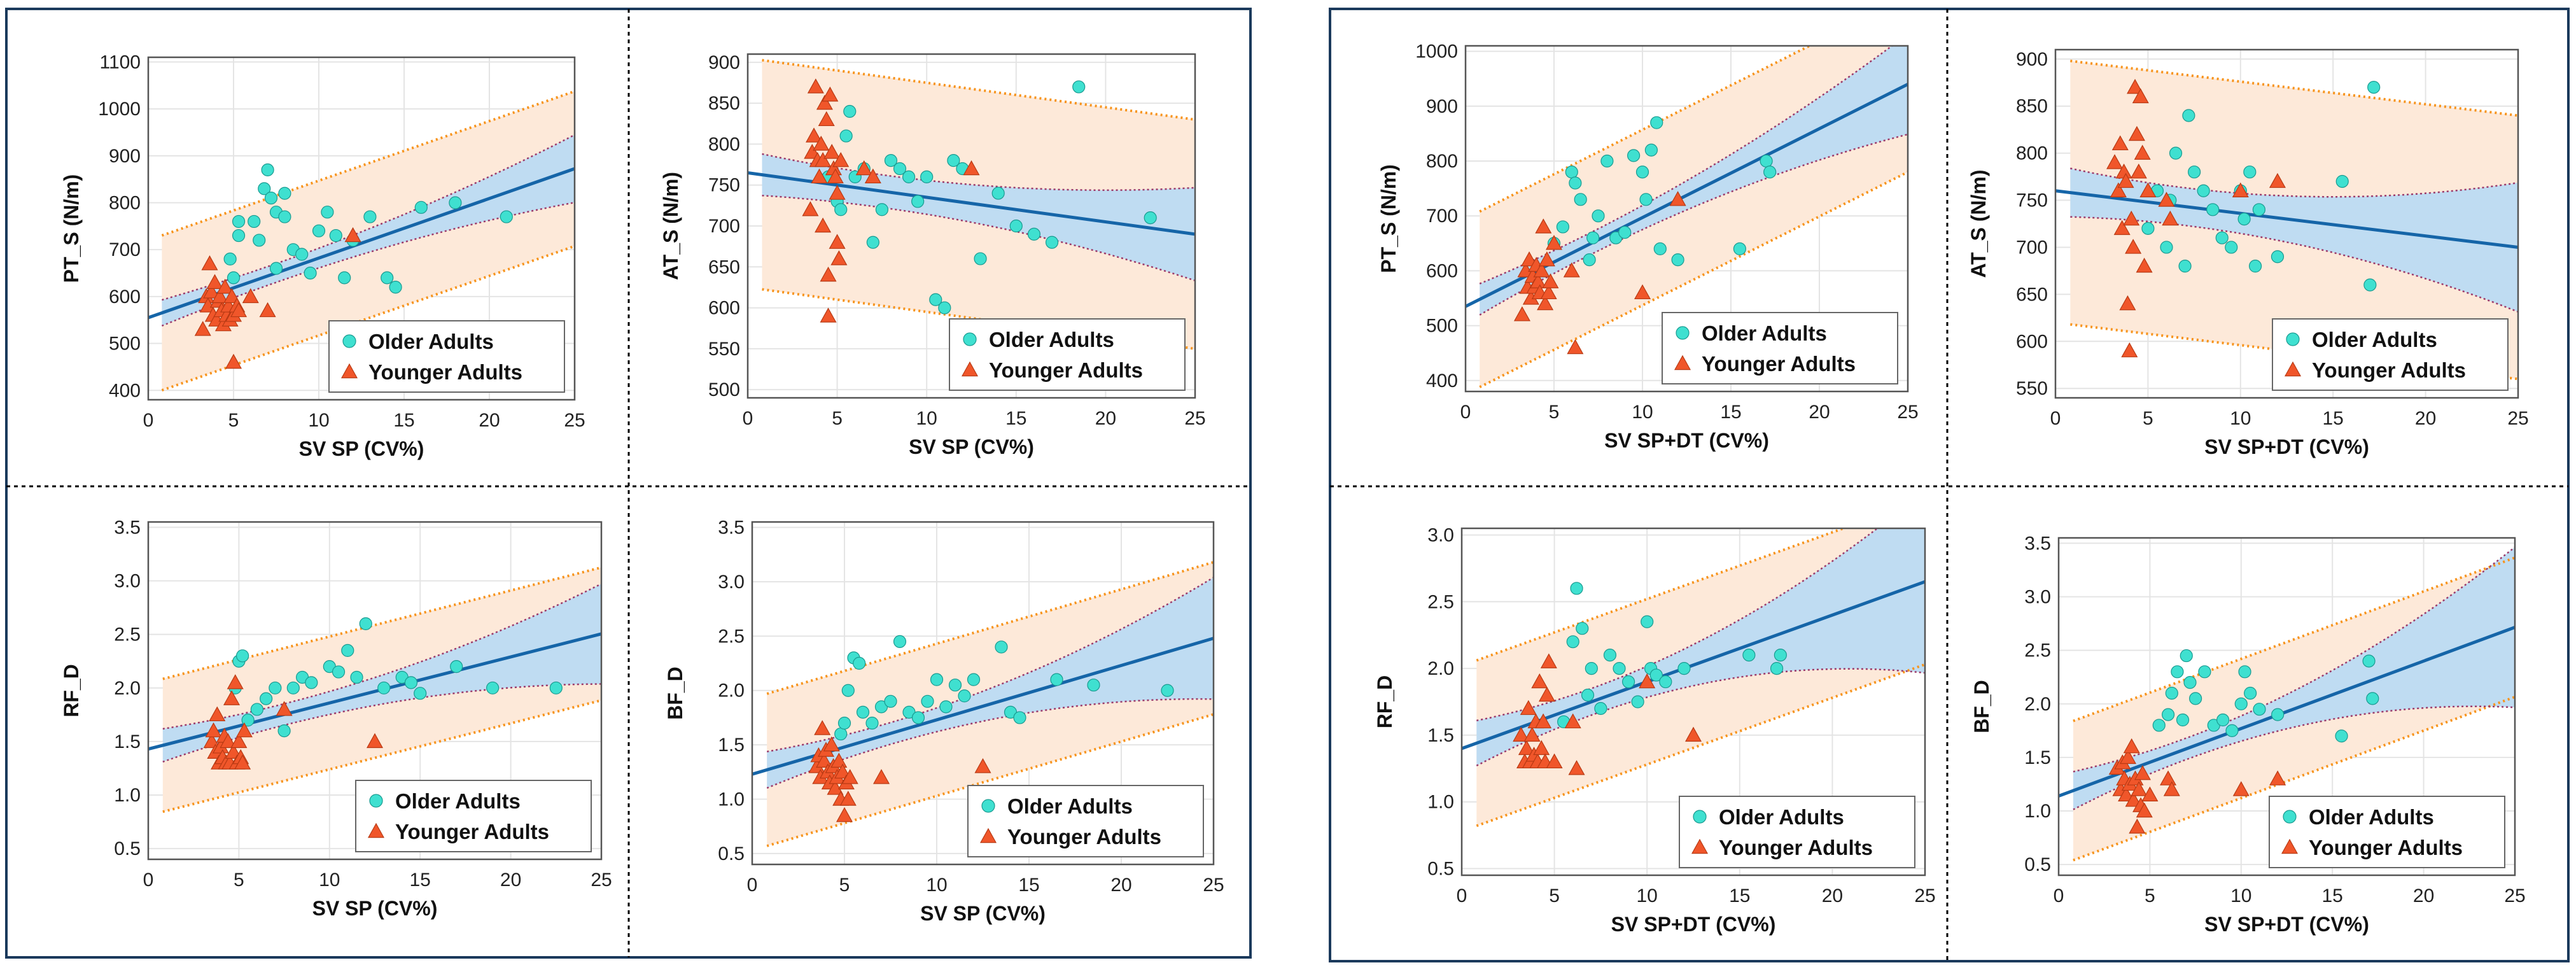 Image resolution: width=2576 pixels, height=972 pixels. What do you see at coordinates (1442, 380) in the screenshot?
I see `y-tick-label: 400` at bounding box center [1442, 380].